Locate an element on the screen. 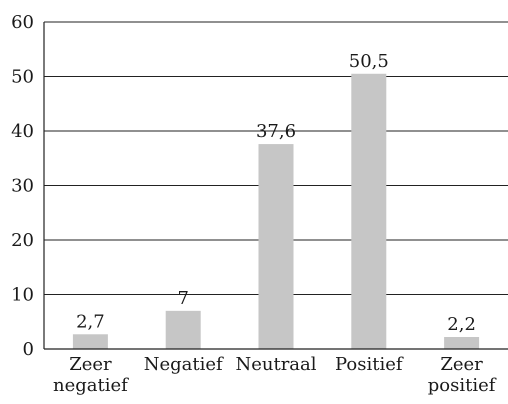 The width and height of the screenshot is (508, 404). y-axis-ticks: 0 10 20 30 40 50 60 is located at coordinates (22, 186).